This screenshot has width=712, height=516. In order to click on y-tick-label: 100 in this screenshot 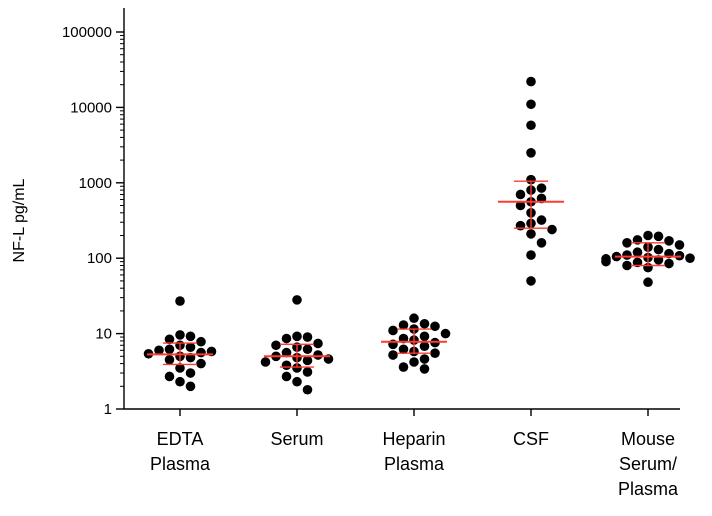, I will do `click(99, 258)`.